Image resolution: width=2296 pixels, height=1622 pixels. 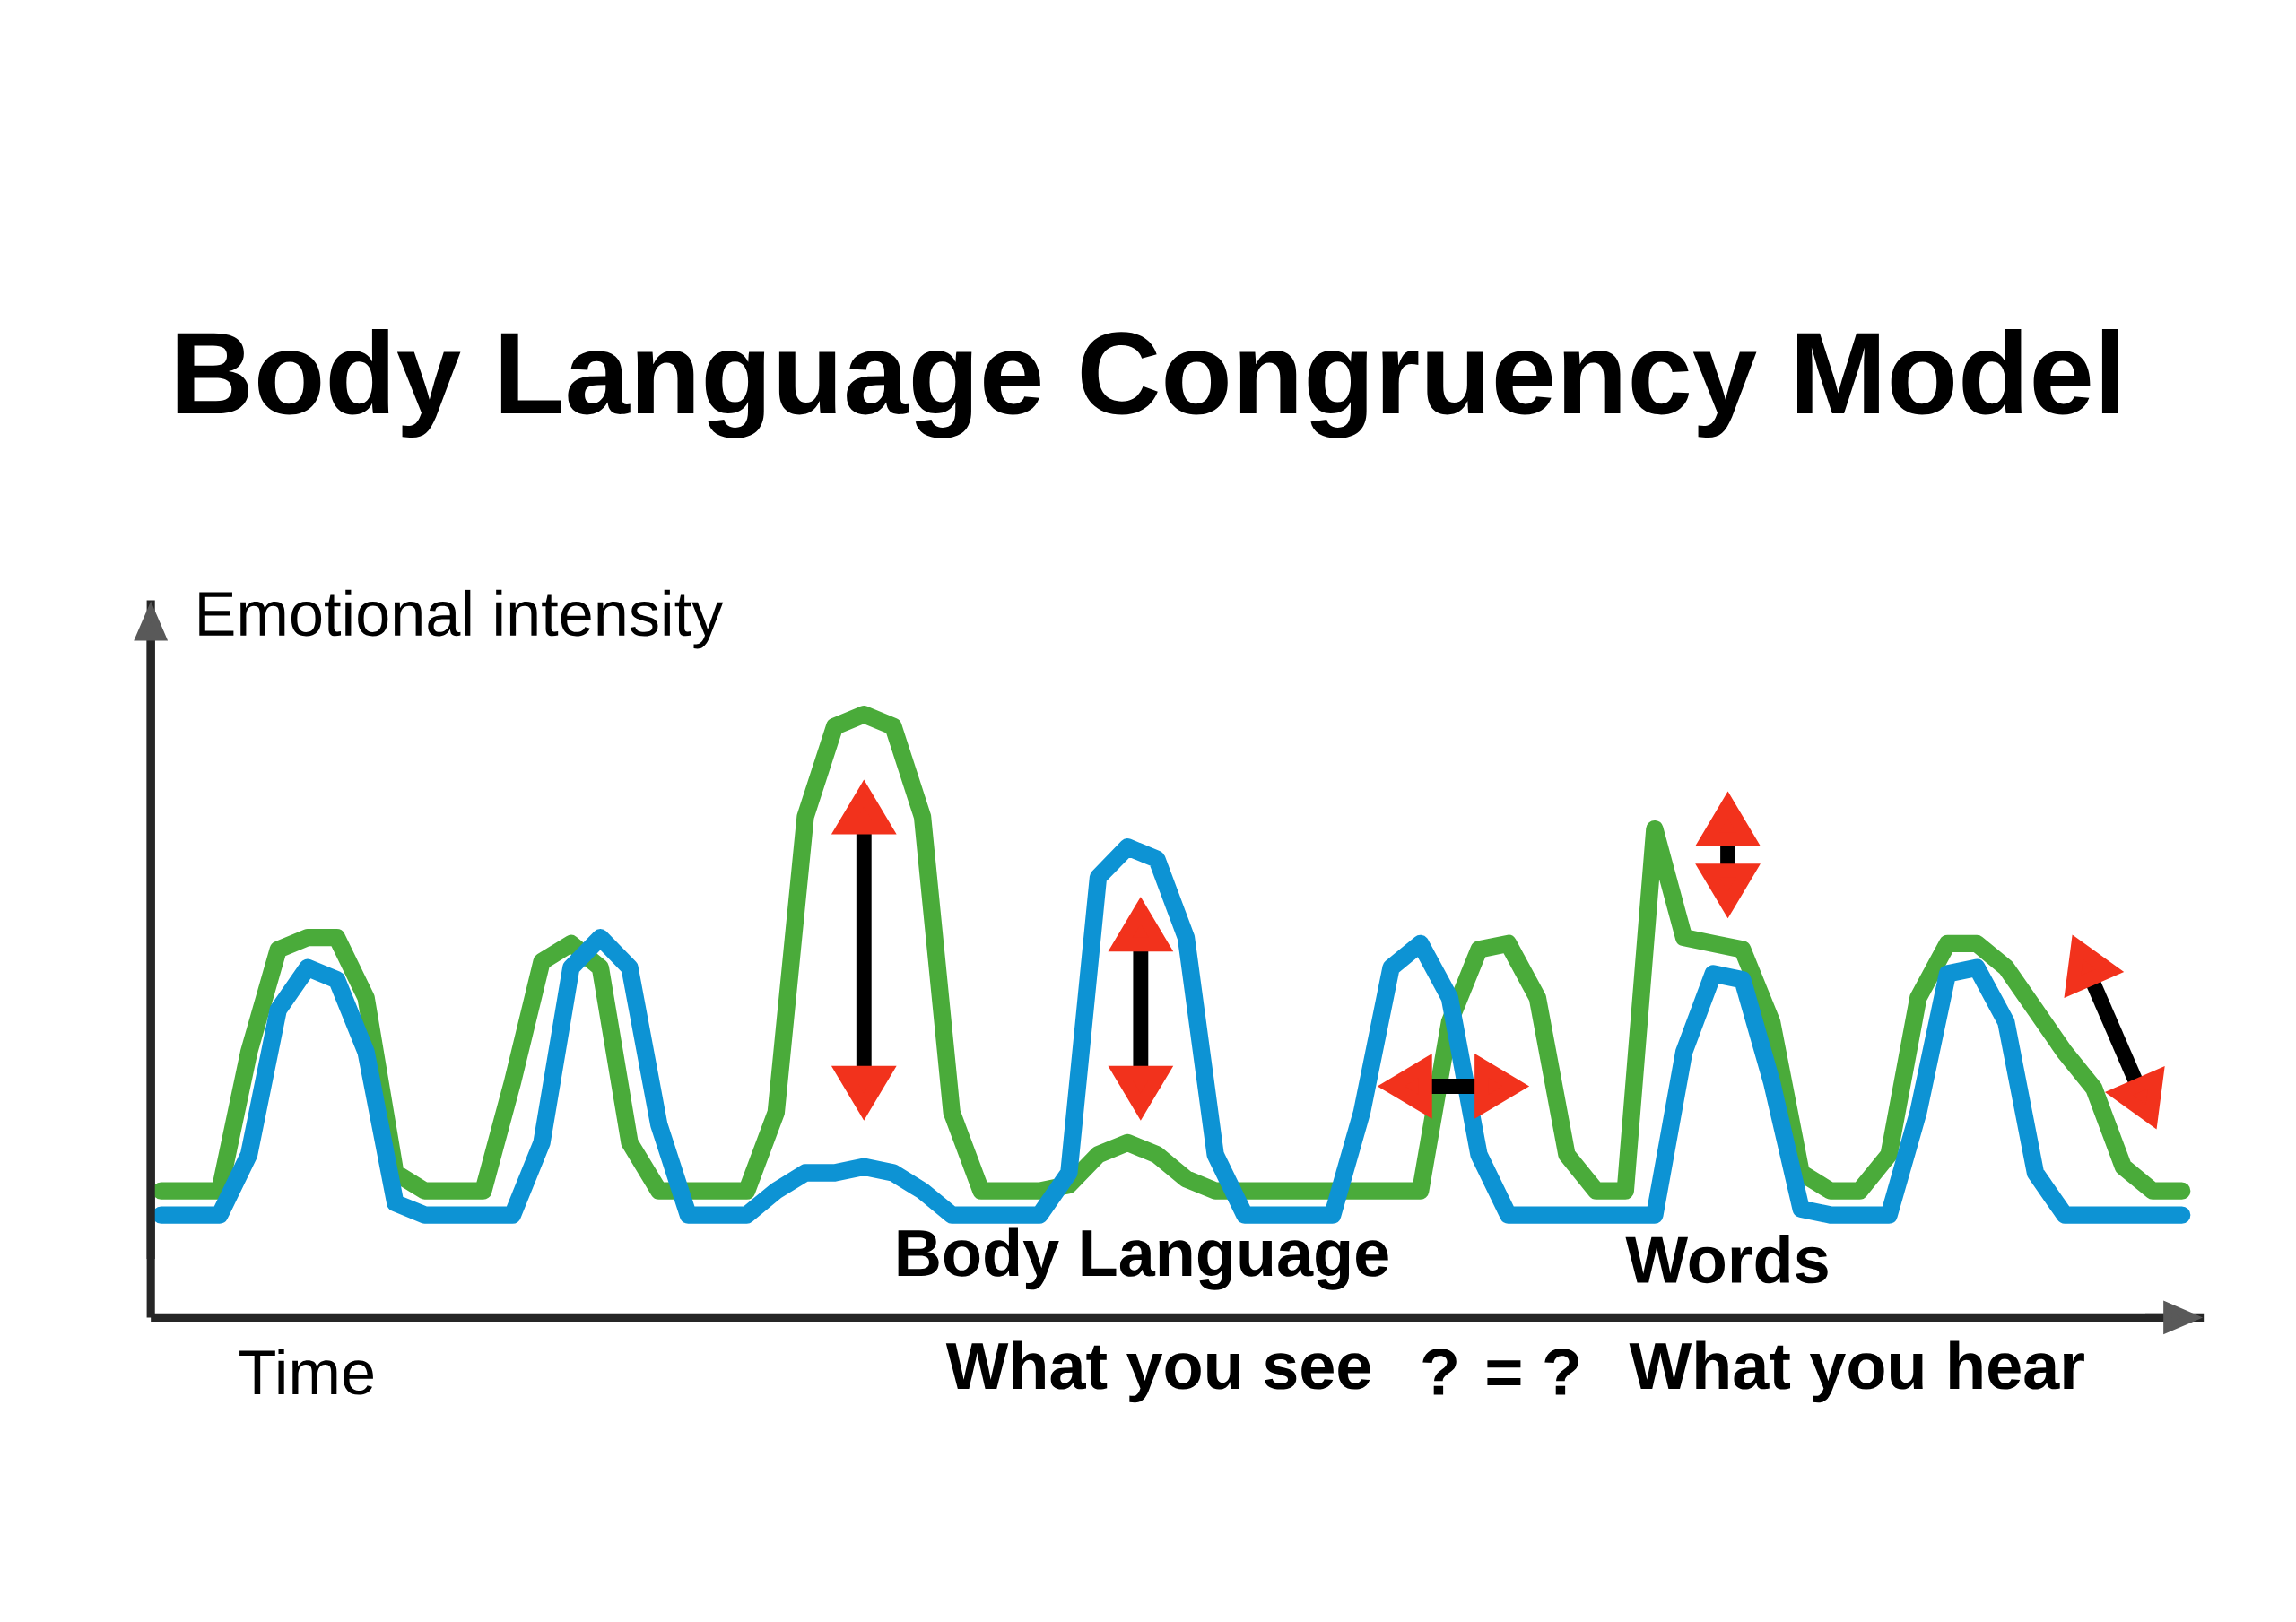 What do you see at coordinates (1157, 1371) in the screenshot?
I see `text: What you see` at bounding box center [1157, 1371].